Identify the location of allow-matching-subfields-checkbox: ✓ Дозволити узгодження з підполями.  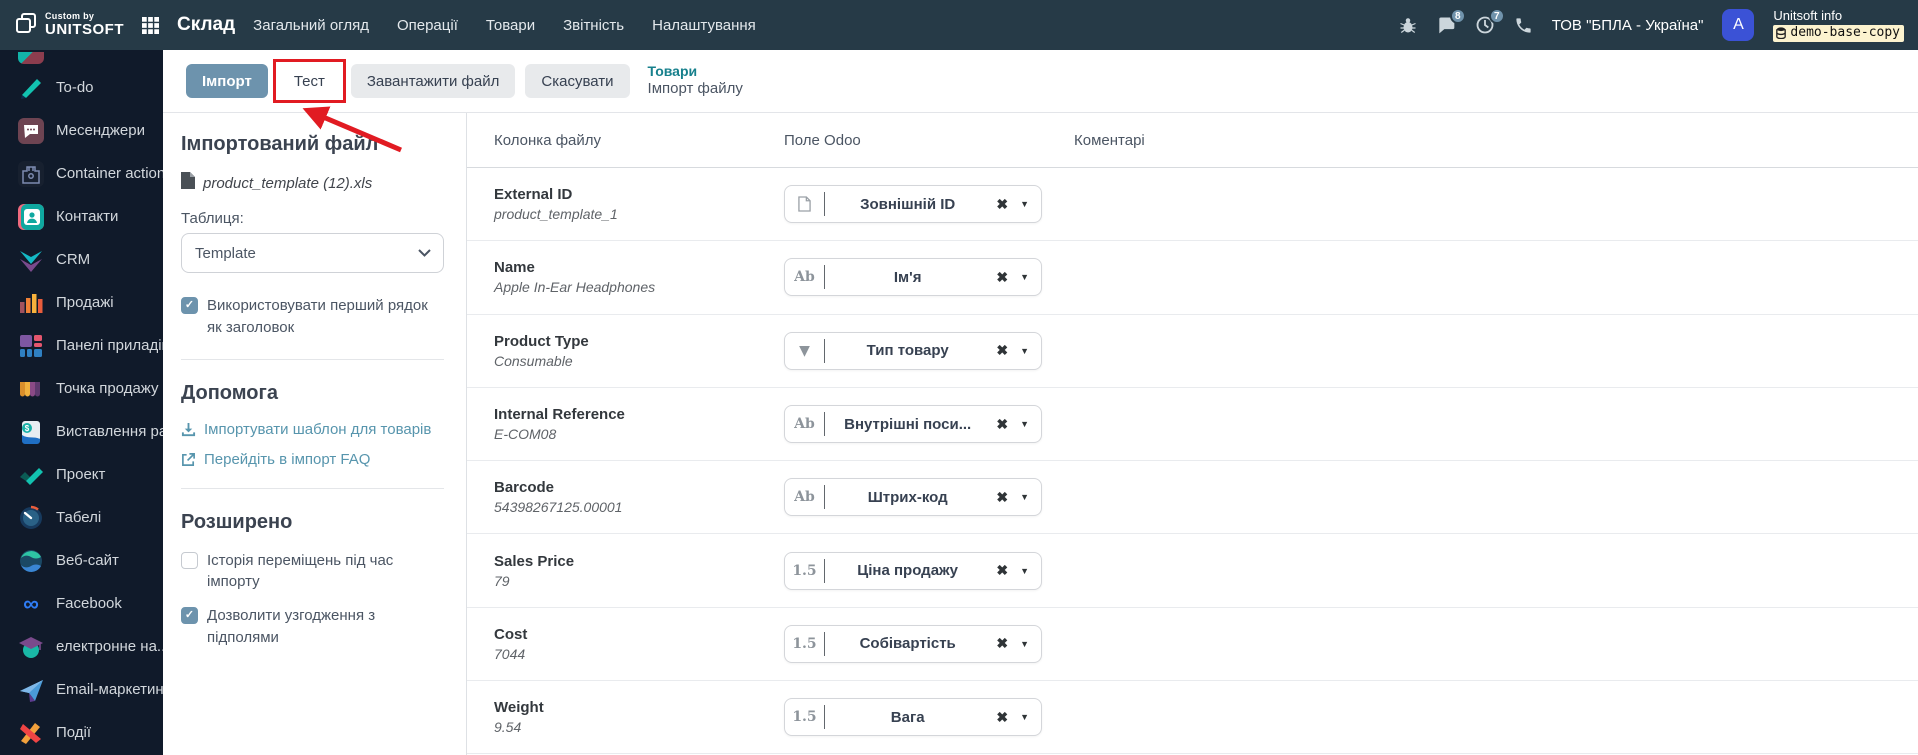
(312, 627).